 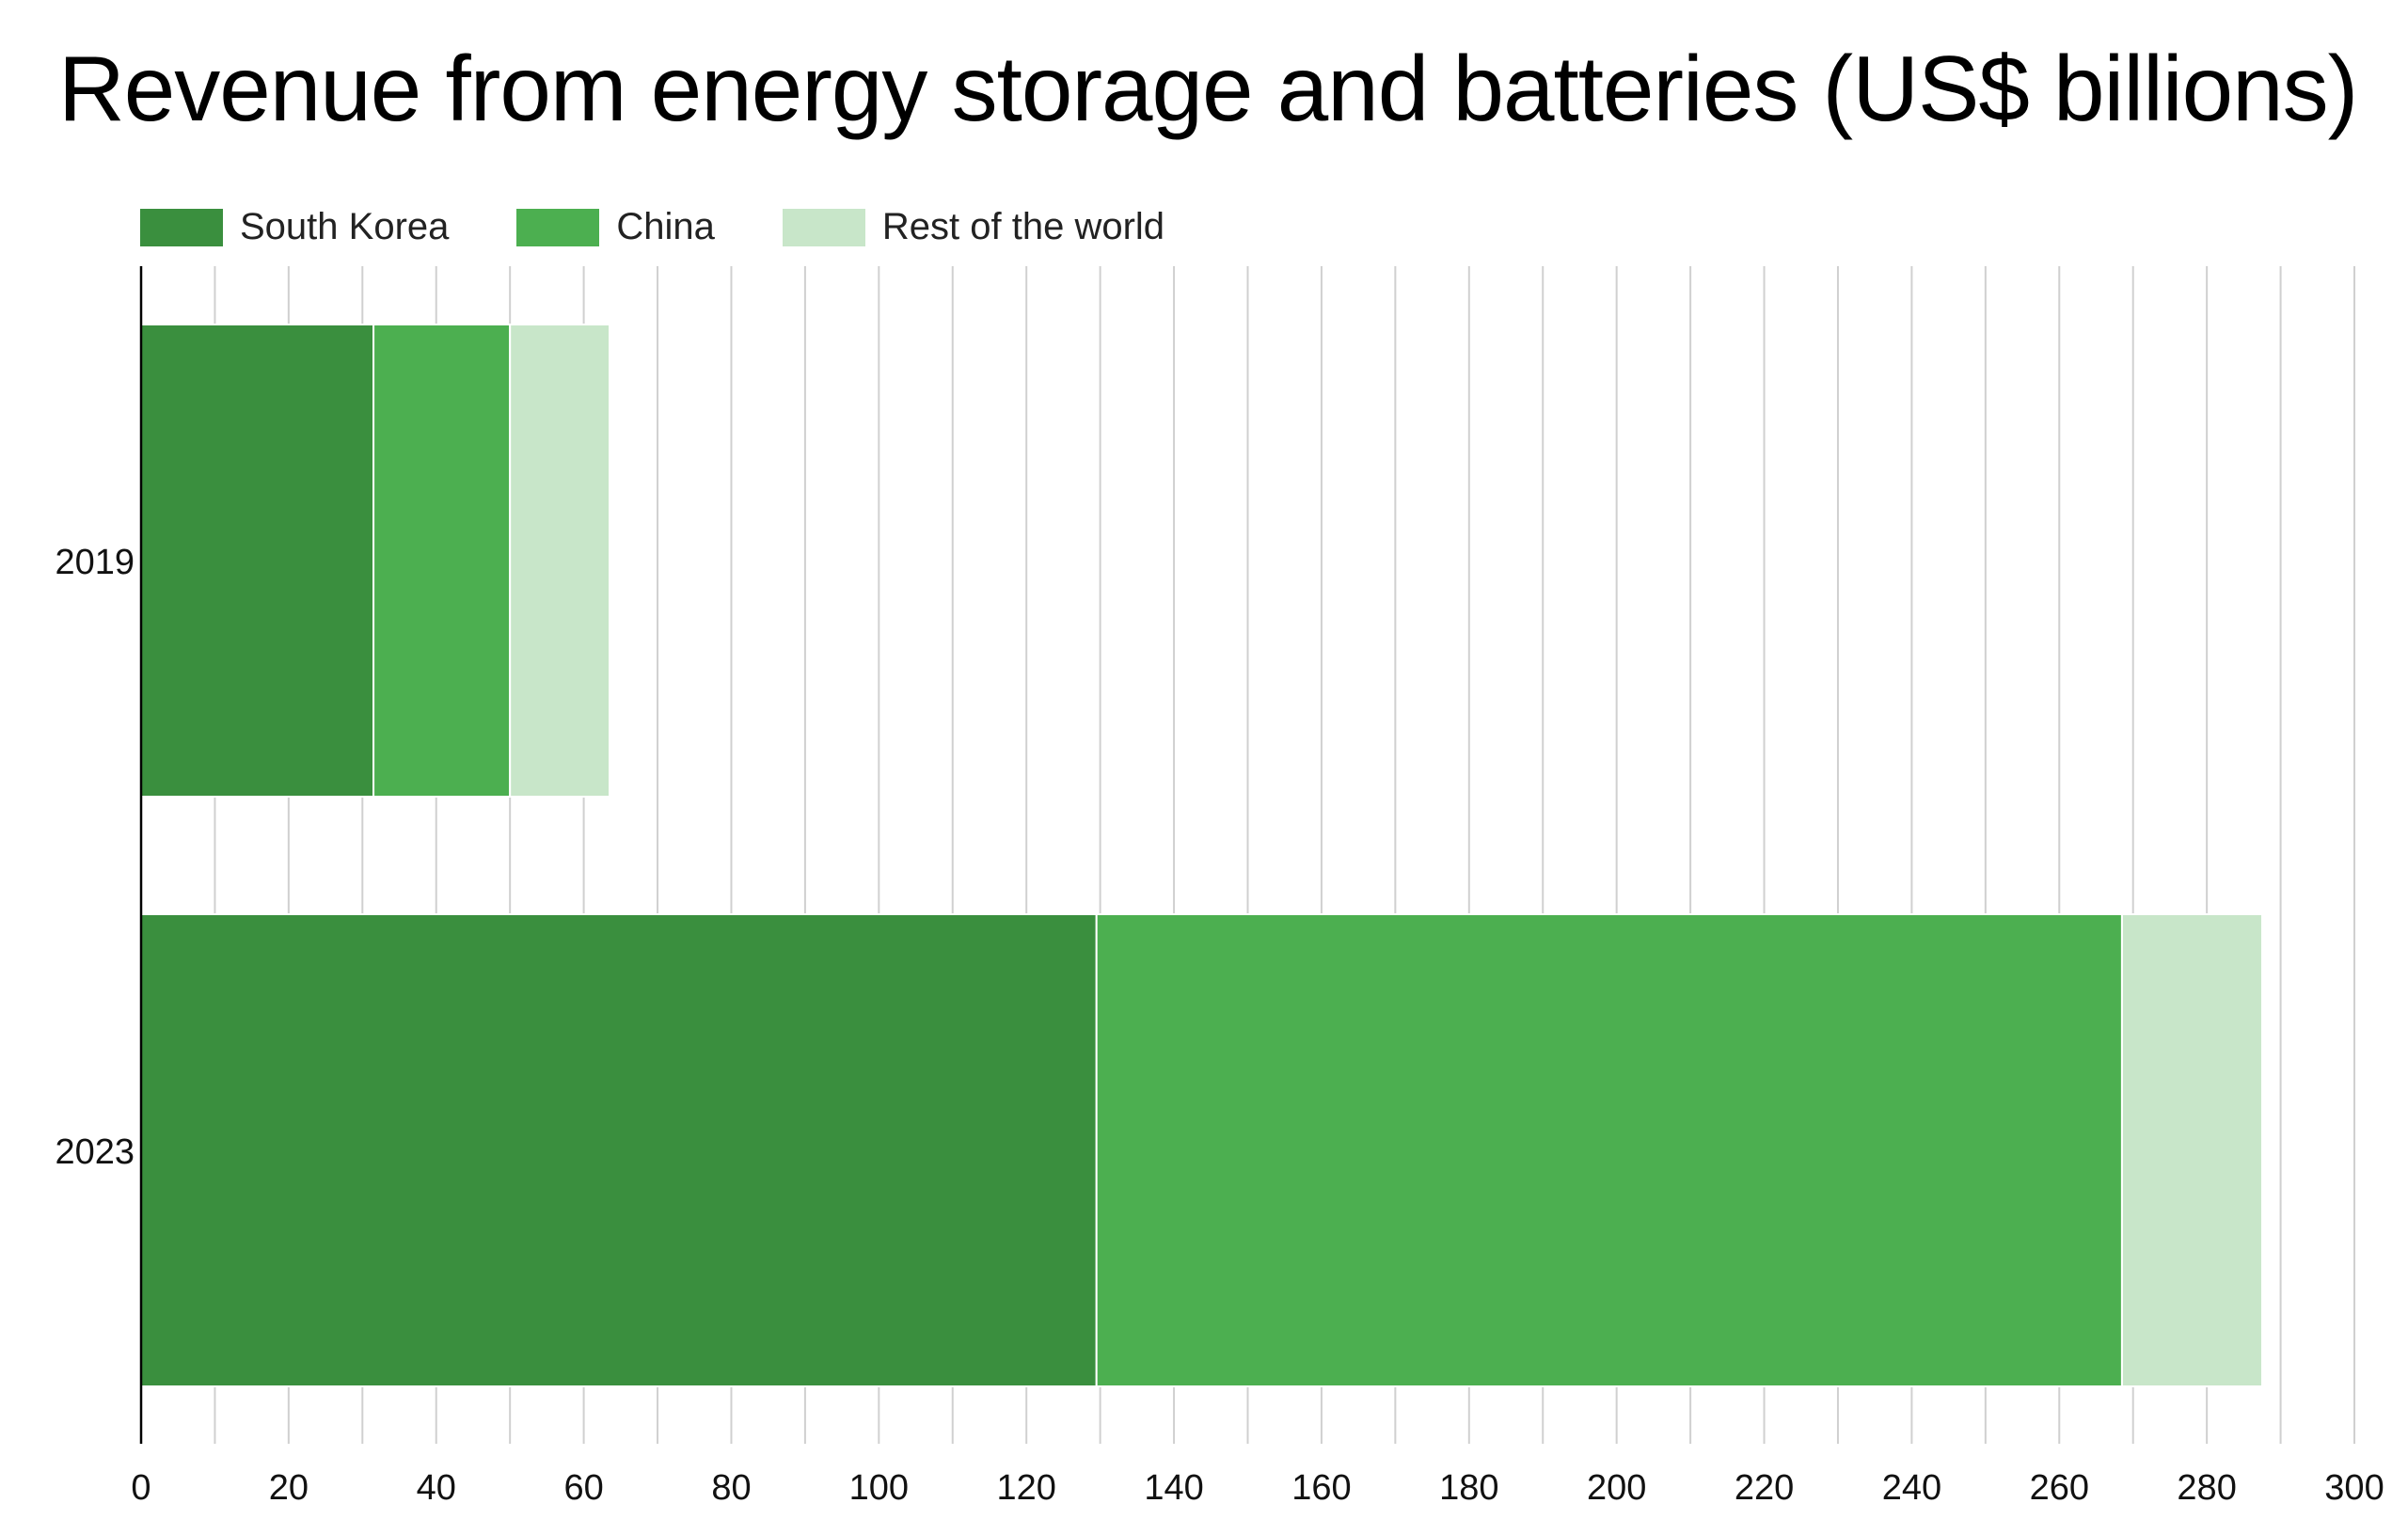 What do you see at coordinates (345, 226) in the screenshot?
I see `legend-label: South Korea` at bounding box center [345, 226].